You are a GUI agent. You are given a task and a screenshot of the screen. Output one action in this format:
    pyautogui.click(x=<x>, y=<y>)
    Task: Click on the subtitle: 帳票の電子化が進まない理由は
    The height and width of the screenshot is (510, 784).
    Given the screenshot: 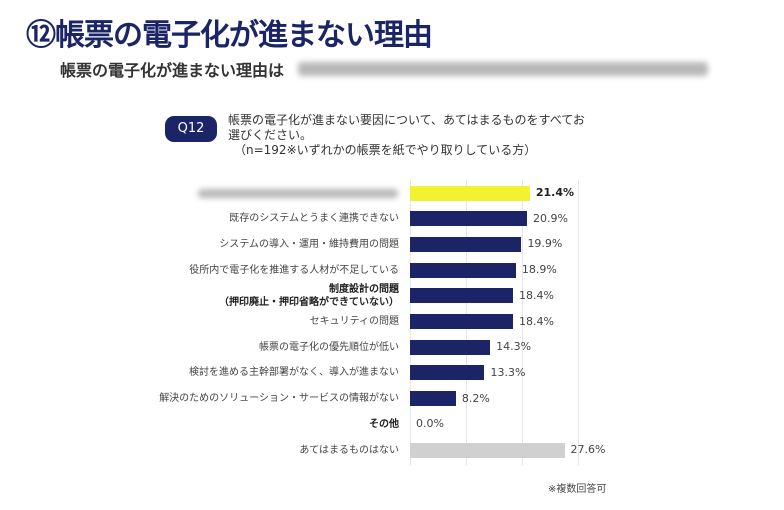 What is the action you would take?
    pyautogui.click(x=172, y=70)
    